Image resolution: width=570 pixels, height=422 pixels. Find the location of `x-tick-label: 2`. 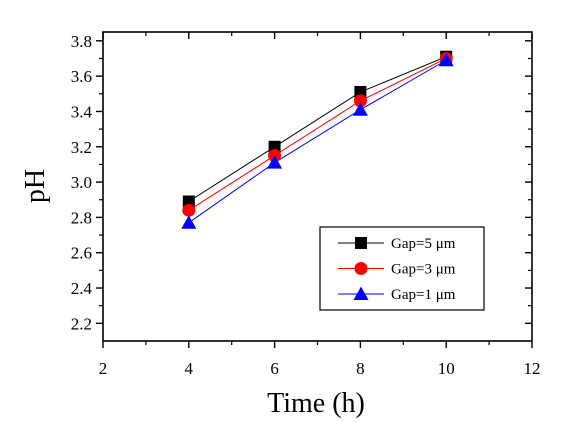

x-tick-label: 2 is located at coordinates (103, 368).